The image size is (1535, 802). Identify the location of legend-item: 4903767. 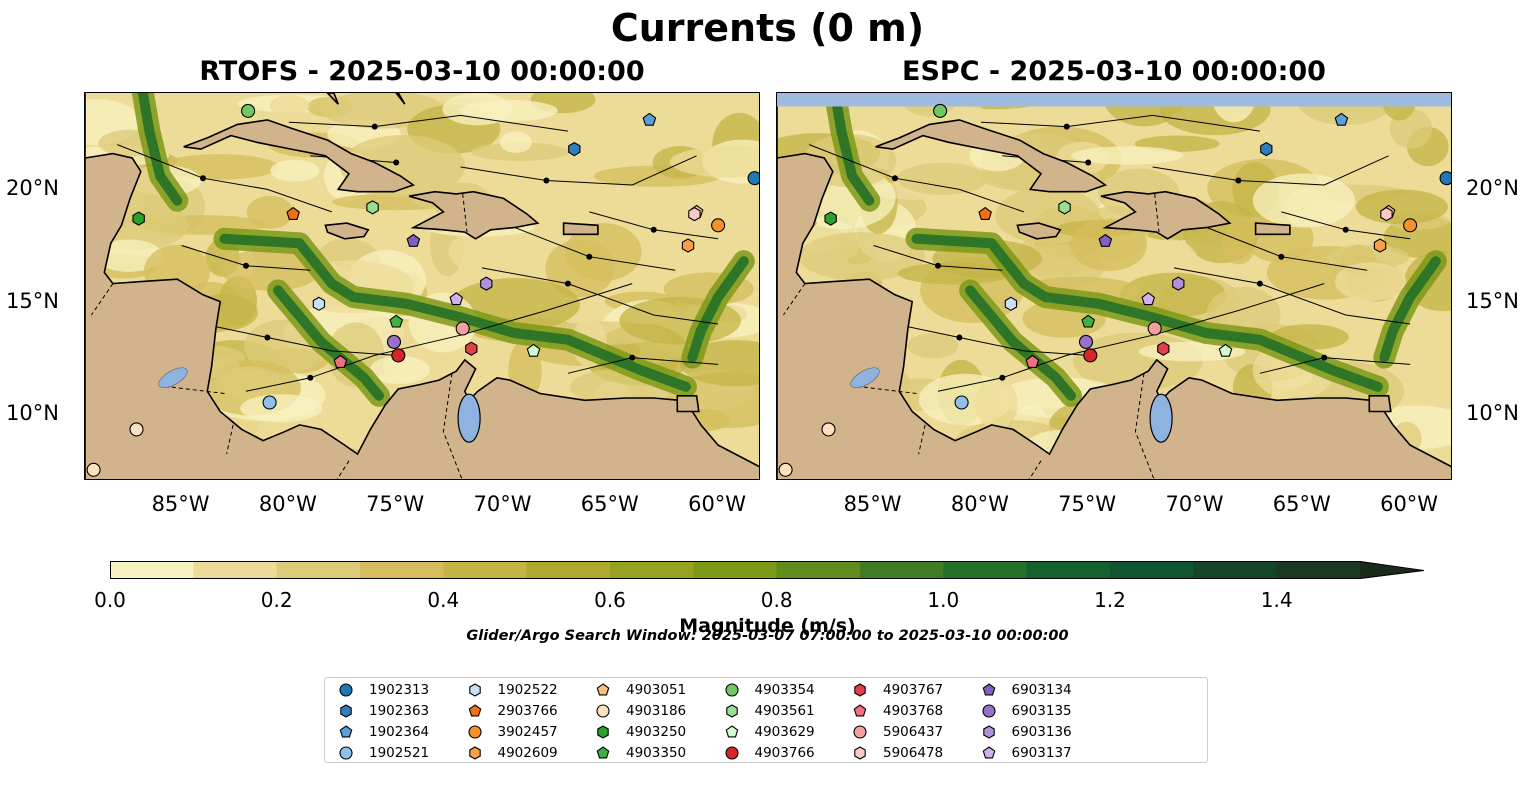
(897, 690).